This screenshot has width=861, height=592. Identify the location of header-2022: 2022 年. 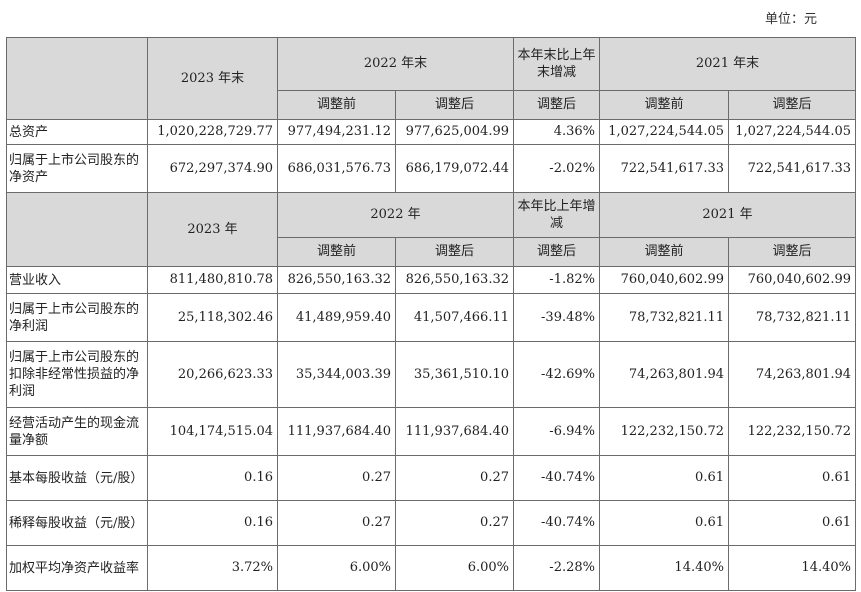
(395, 215).